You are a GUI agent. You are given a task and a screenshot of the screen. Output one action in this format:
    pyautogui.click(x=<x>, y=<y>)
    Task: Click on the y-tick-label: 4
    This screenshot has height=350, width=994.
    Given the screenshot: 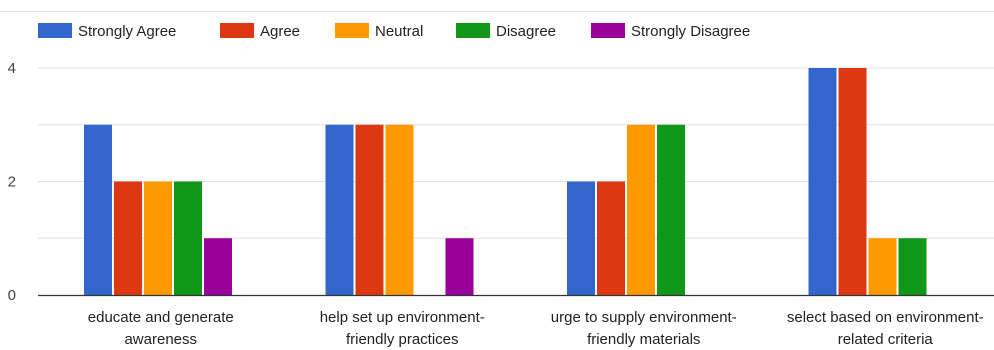 What is the action you would take?
    pyautogui.click(x=12, y=68)
    